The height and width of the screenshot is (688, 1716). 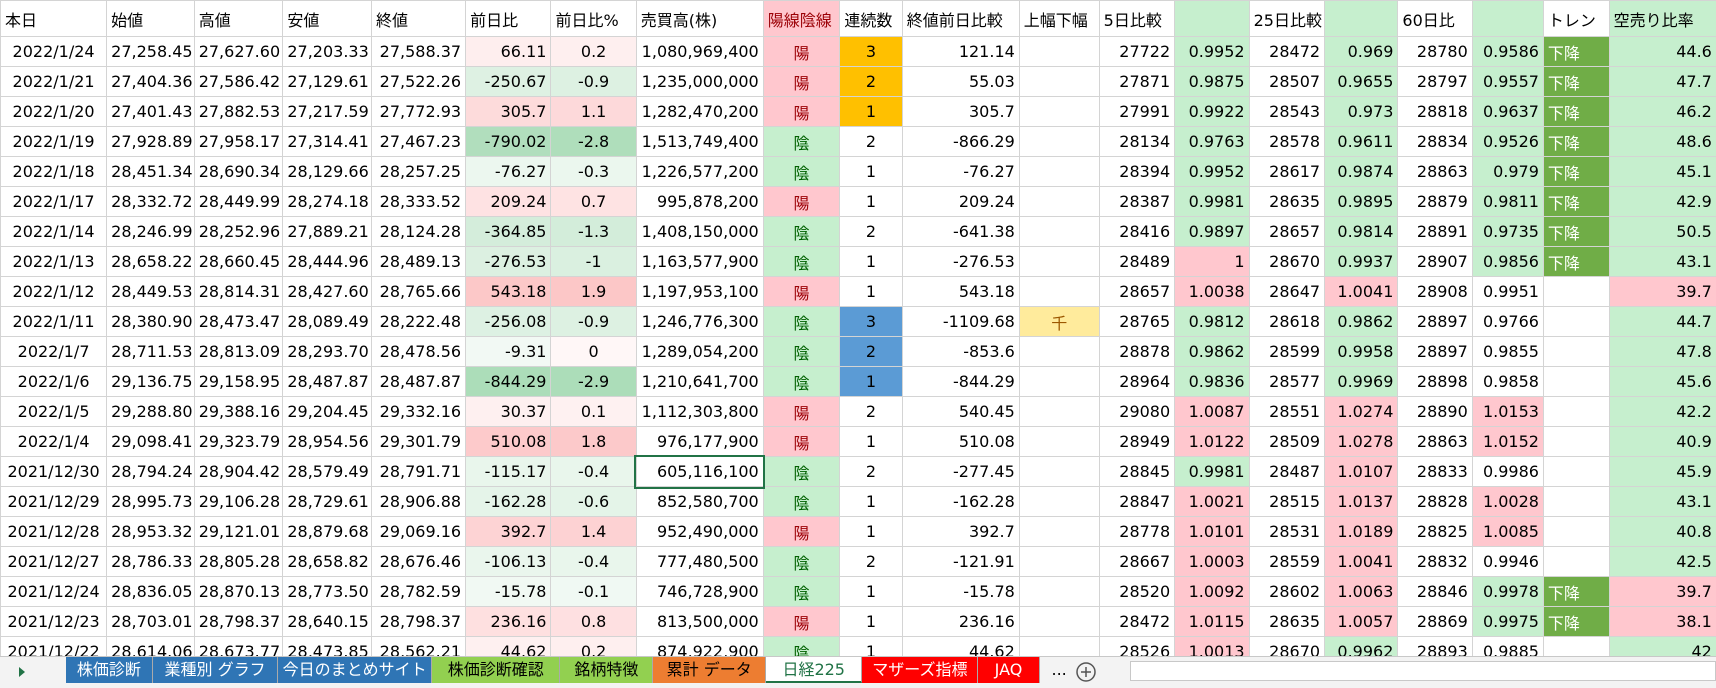 I want to click on cell: 1.0003, so click(x=1212, y=562).